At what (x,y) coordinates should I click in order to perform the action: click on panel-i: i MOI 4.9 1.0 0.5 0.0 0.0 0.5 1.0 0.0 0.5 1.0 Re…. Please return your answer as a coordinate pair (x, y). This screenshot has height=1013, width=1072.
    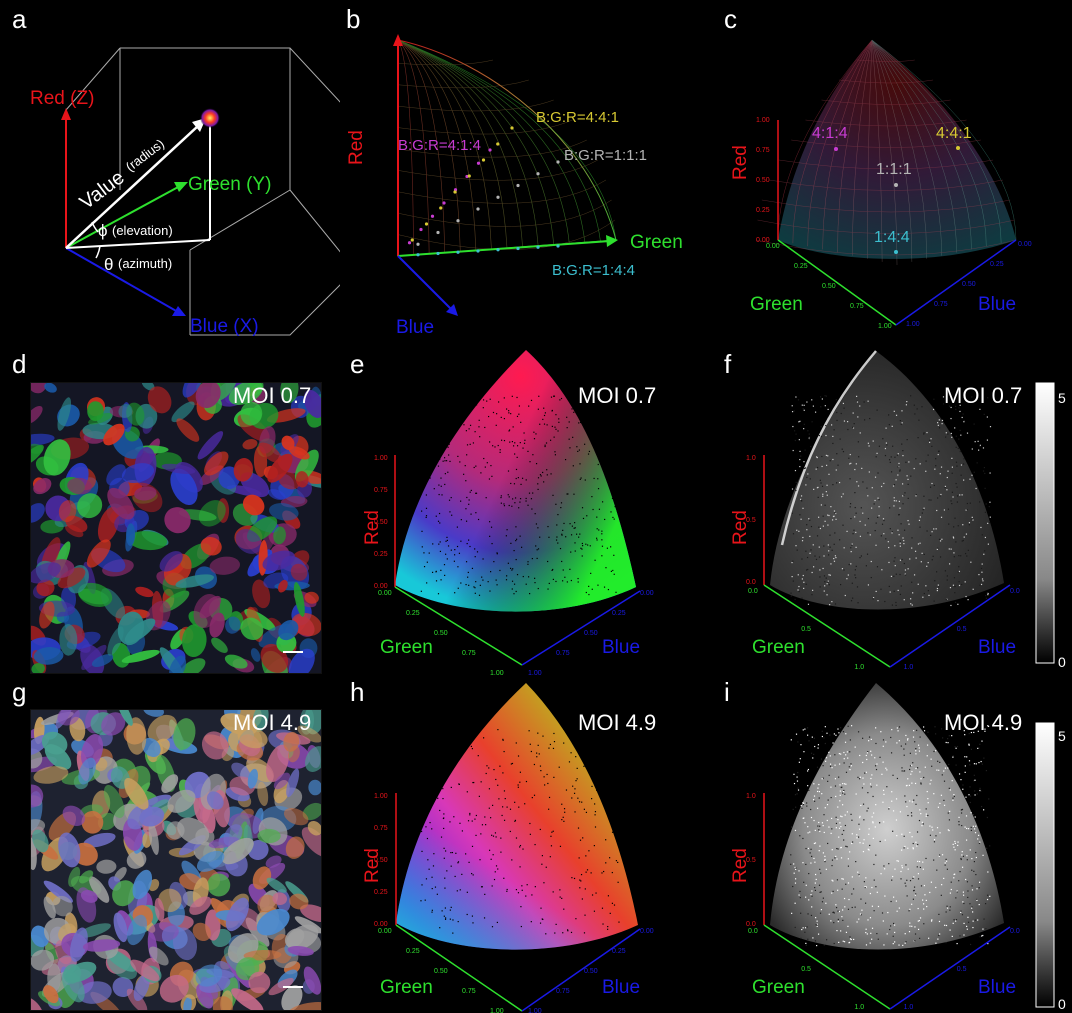
    Looking at the image, I should click on (886, 844).